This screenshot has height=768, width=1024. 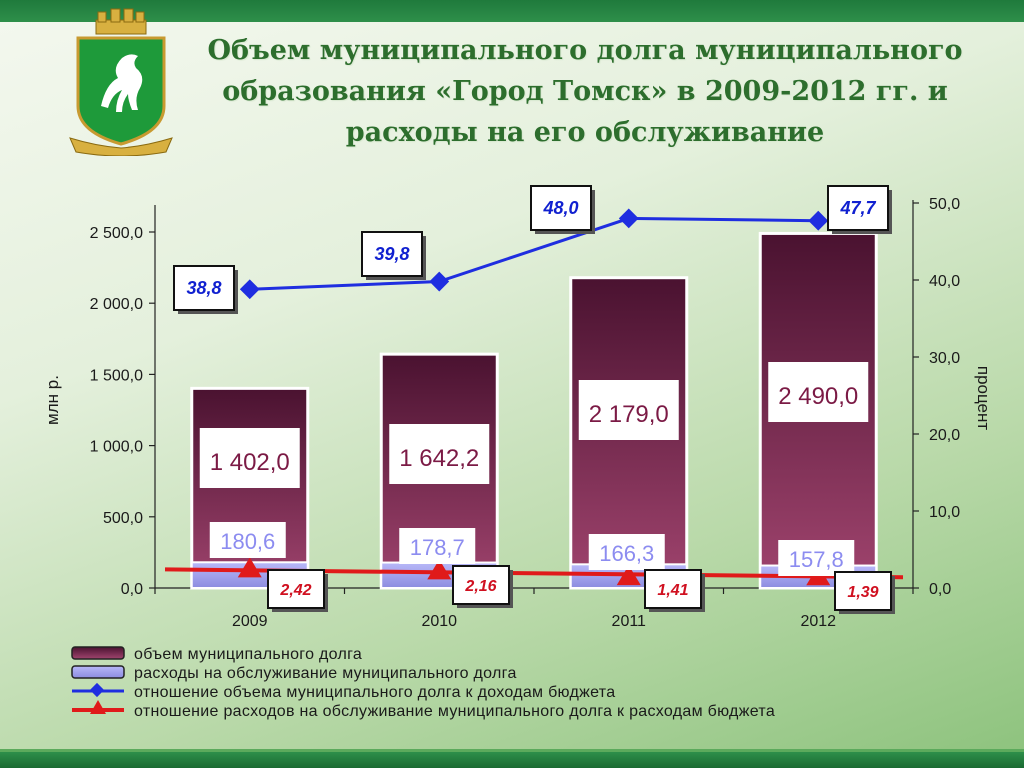 I want to click on expense-value-label: 1,41, so click(x=672, y=590).